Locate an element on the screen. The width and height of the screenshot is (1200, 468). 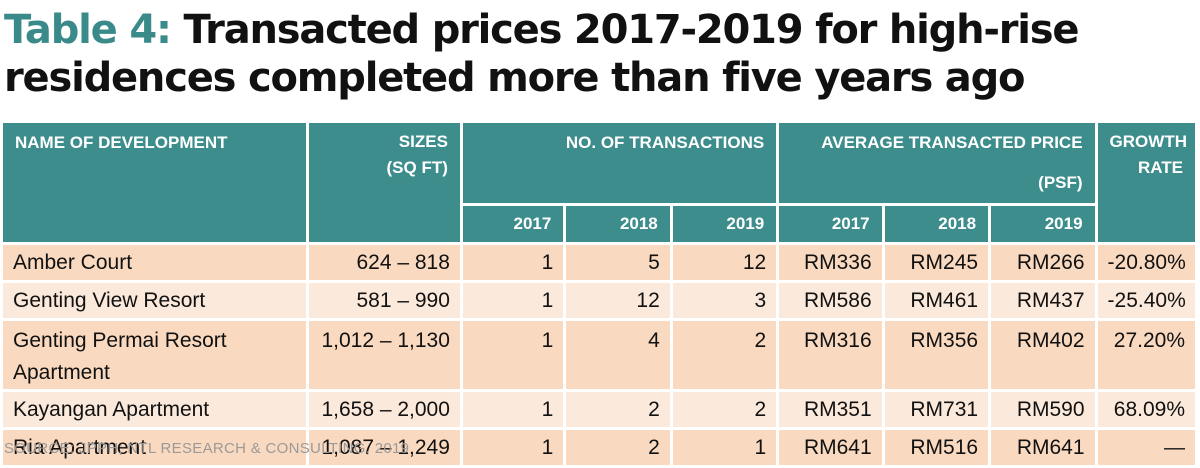
transactions-2018-cell: 4 is located at coordinates (618, 355).